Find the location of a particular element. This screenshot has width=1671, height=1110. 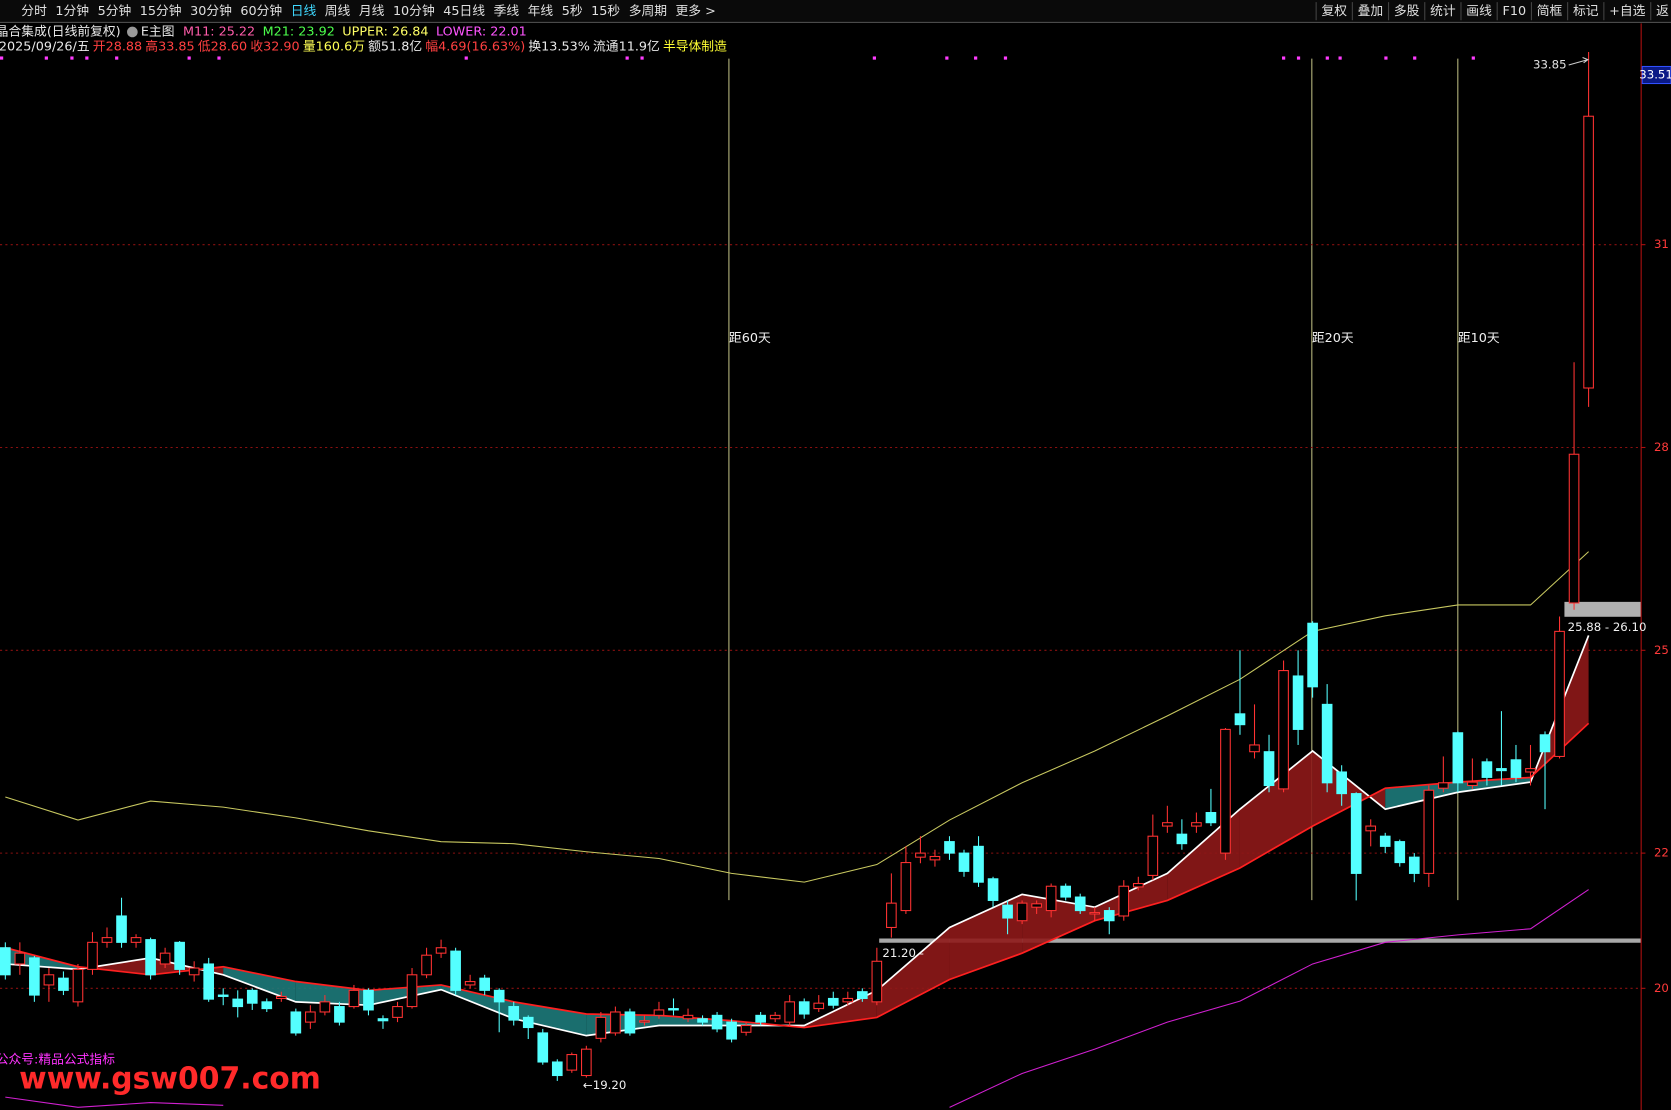

tool-tab: 画线 is located at coordinates (1479, 11).